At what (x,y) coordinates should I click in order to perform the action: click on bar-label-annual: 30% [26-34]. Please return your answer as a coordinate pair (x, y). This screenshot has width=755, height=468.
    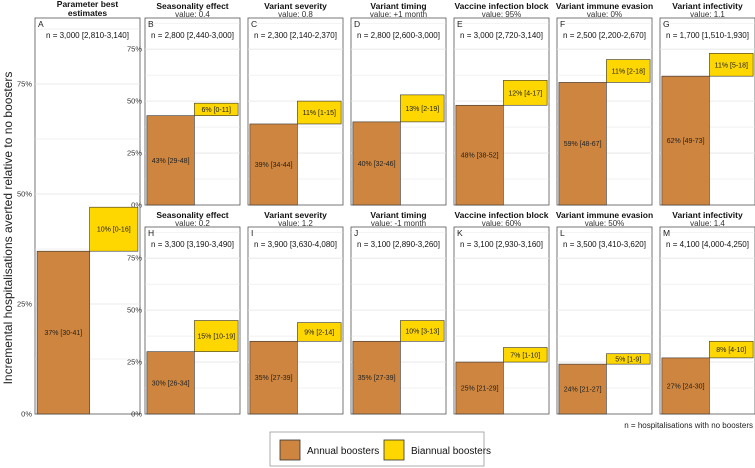
    Looking at the image, I should click on (171, 383).